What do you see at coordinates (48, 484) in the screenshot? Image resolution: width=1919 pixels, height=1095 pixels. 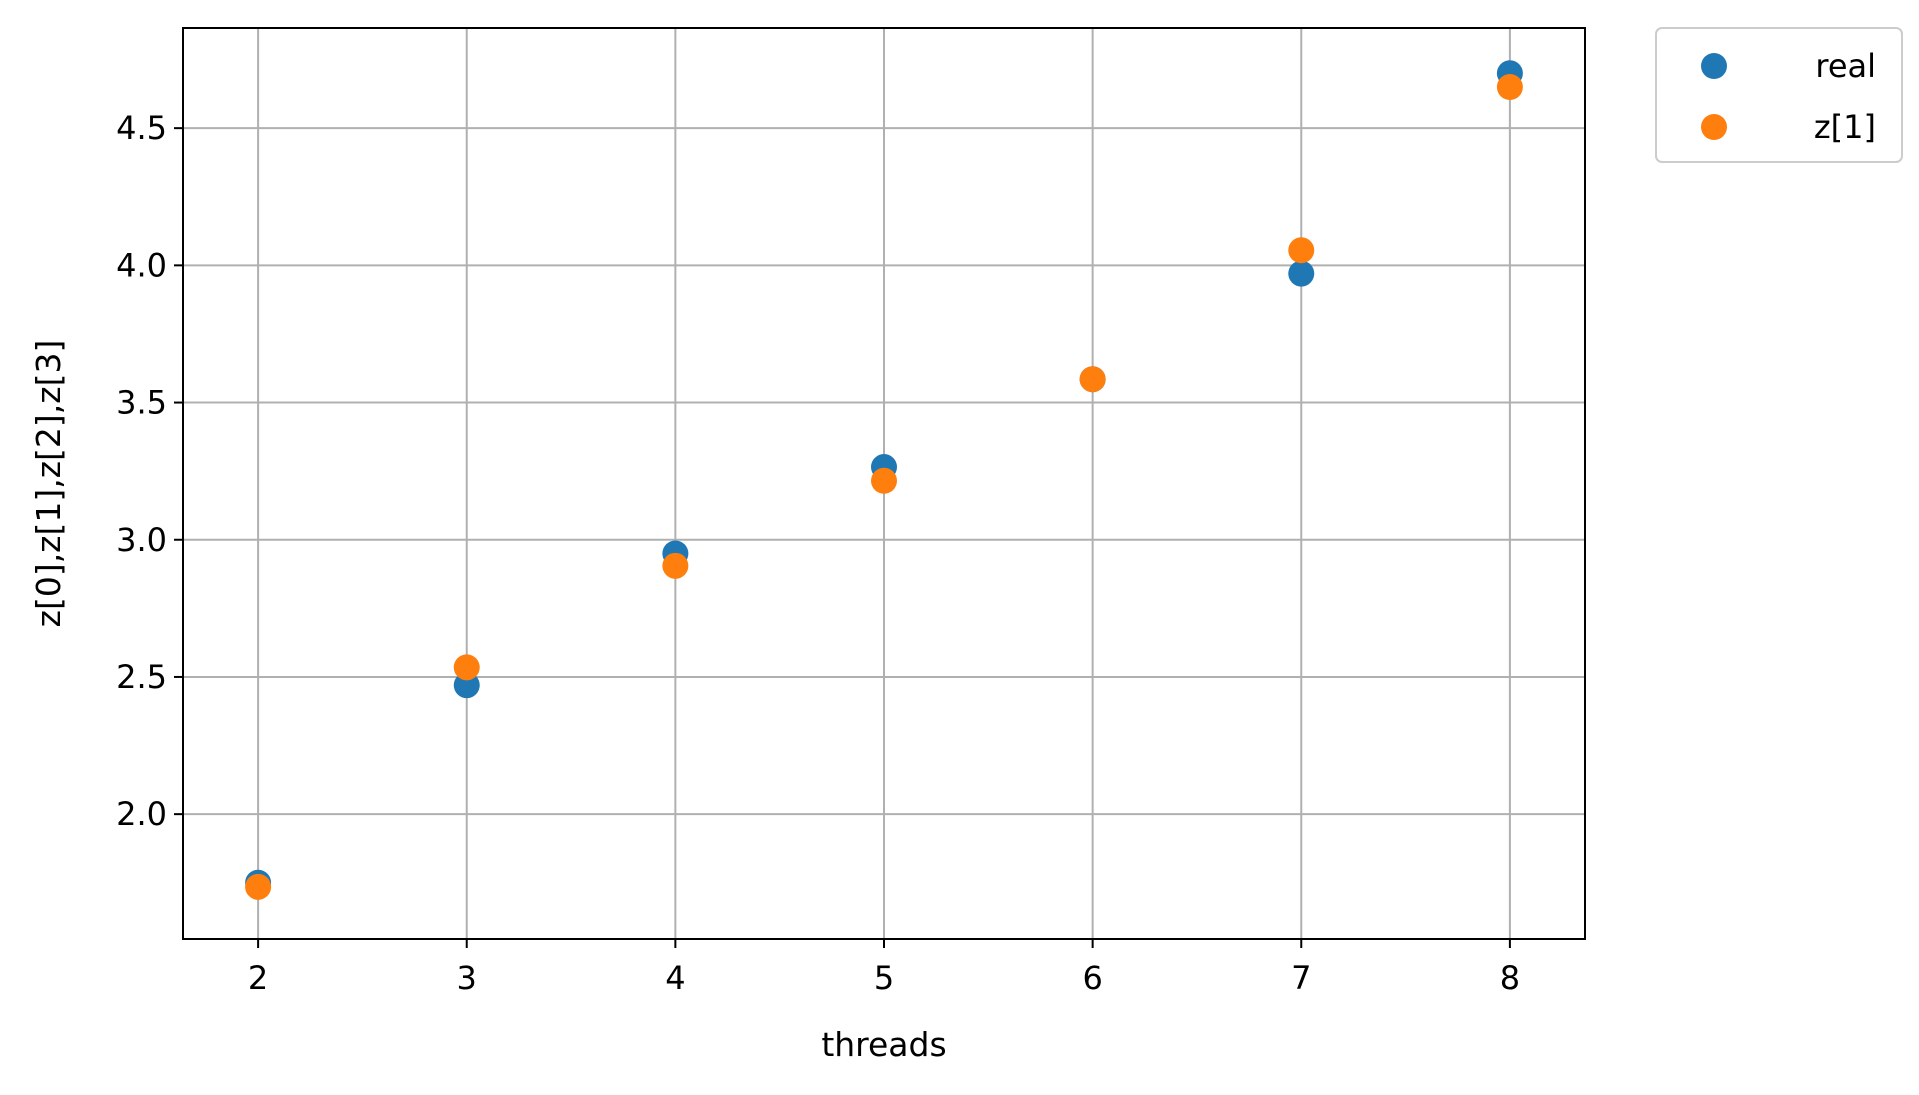 I see `y-axis-label: z[0],z[1],z[2],z[3]` at bounding box center [48, 484].